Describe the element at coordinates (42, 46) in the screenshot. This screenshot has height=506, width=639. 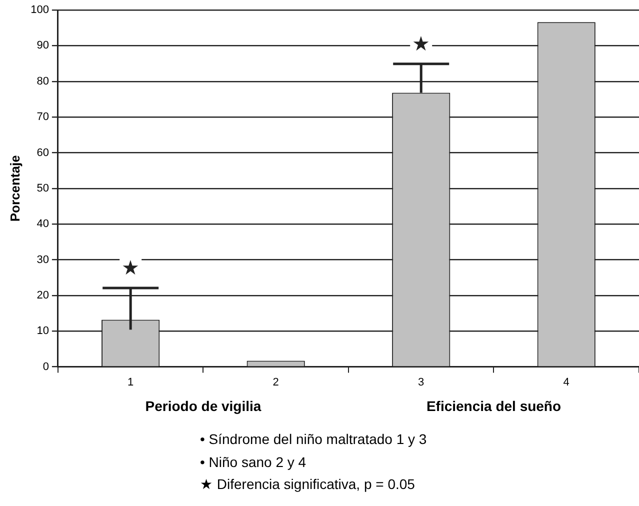
I see `y-tick-label: 90` at that location.